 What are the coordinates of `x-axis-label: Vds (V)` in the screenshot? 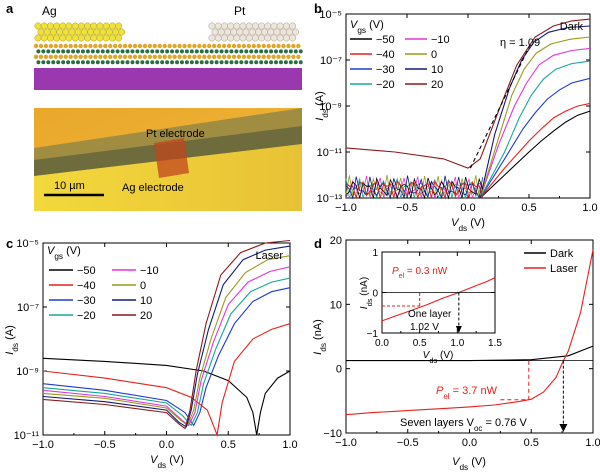 It's located at (469, 463).